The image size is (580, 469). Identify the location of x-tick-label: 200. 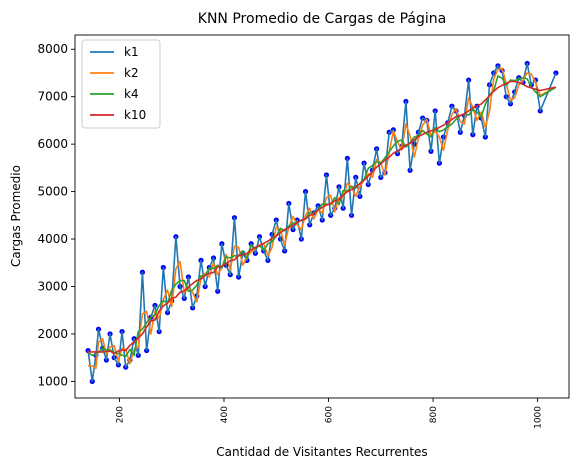
(120, 414).